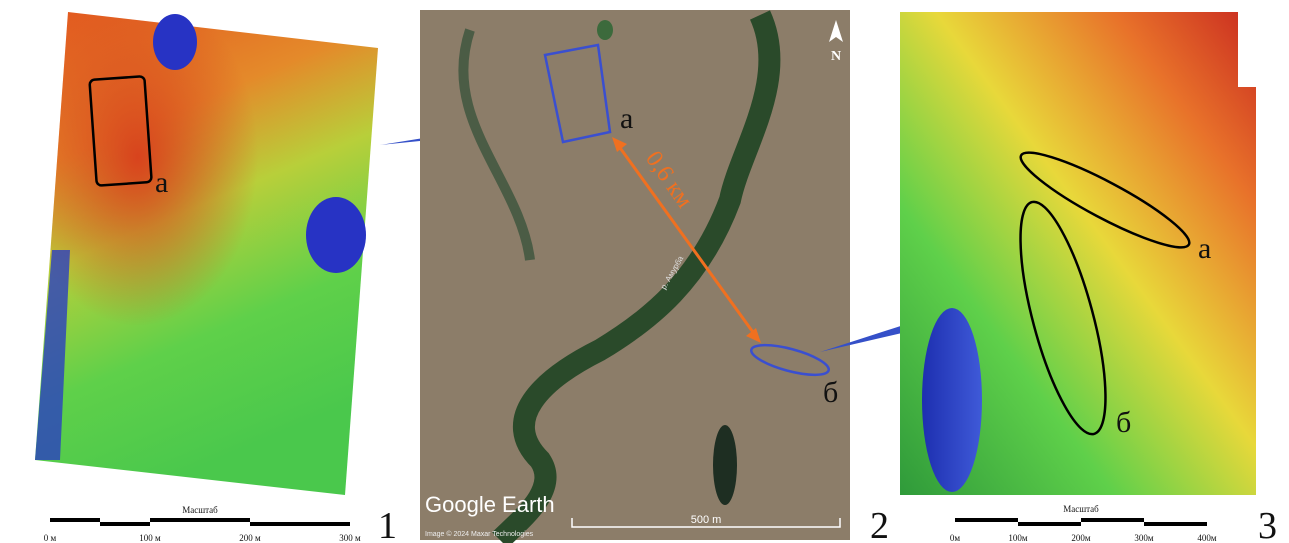 The image size is (1289, 543). I want to click on scale-tick: 100м, so click(1018, 538).